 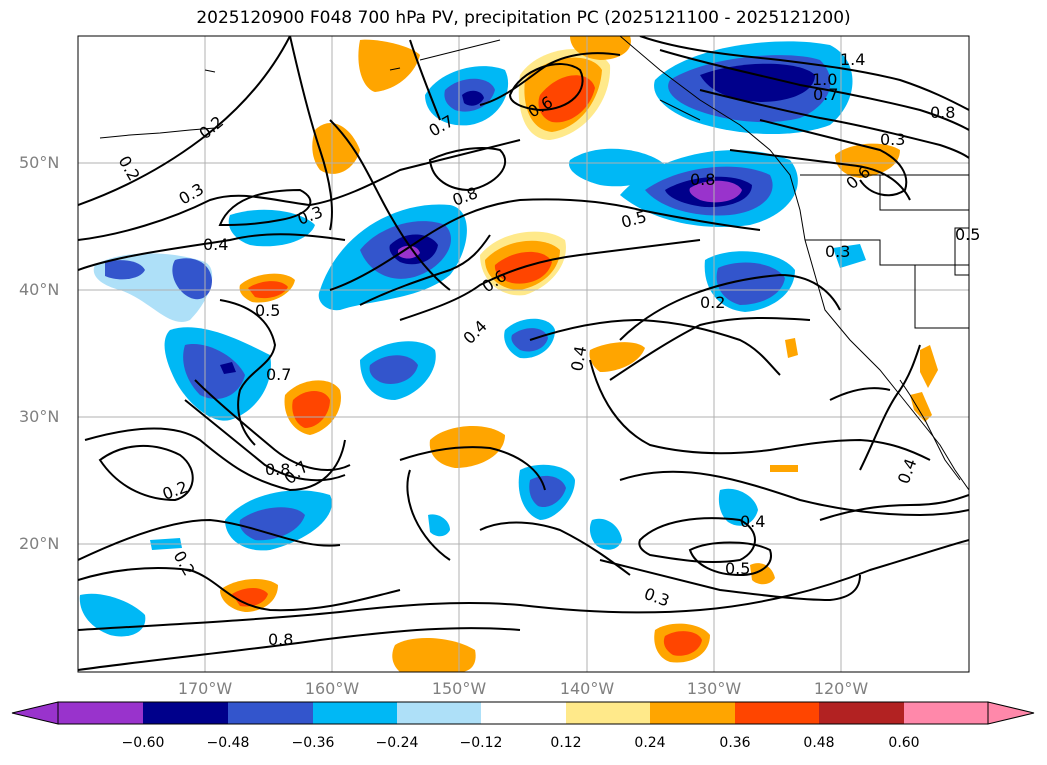 What do you see at coordinates (824, 79) in the screenshot?
I see `contour-label: 1.0` at bounding box center [824, 79].